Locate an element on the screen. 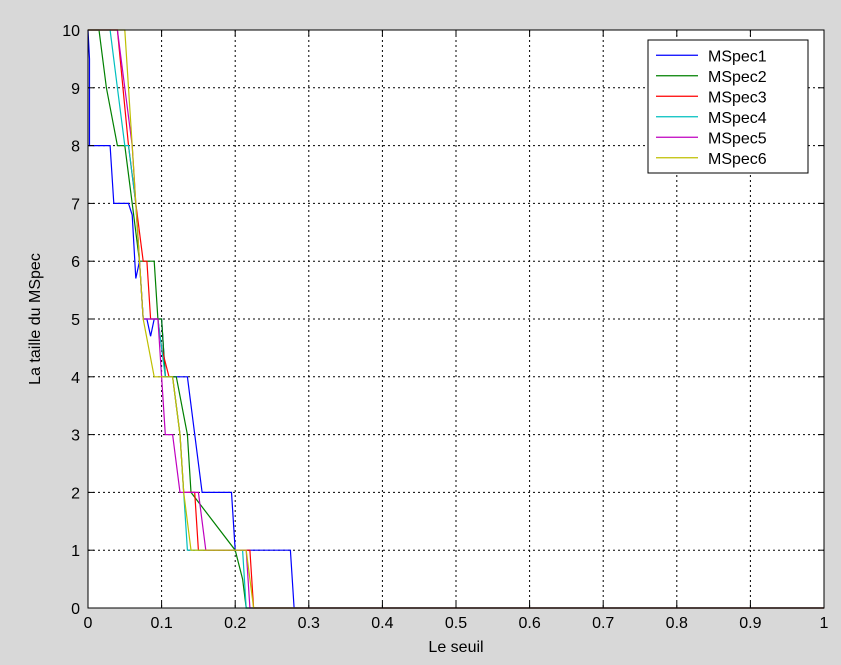  x-tick-label: 0.1 is located at coordinates (161, 623).